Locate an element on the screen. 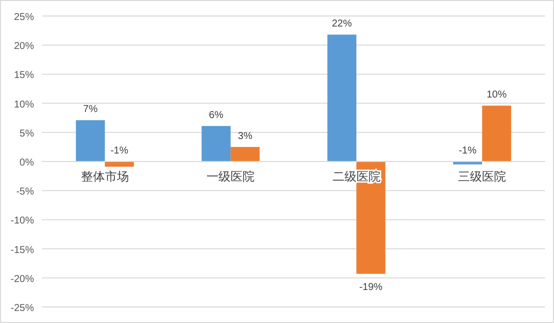 Image resolution: width=554 pixels, height=323 pixels. y-tick-label: 10% is located at coordinates (24, 104).